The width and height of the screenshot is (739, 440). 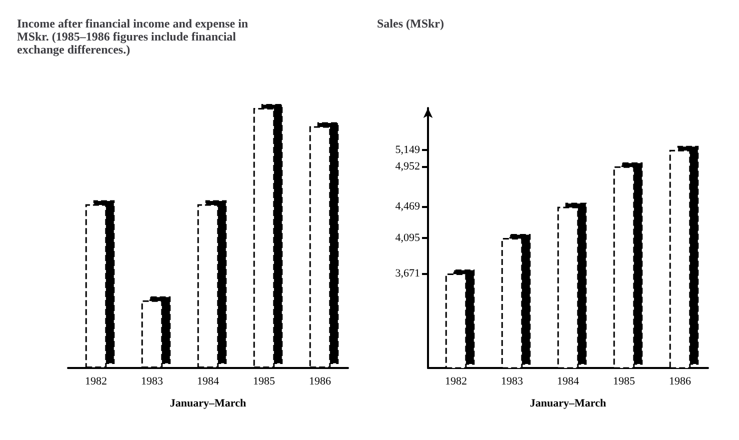 What do you see at coordinates (410, 23) in the screenshot?
I see `chart-title: Sales (MSkr)` at bounding box center [410, 23].